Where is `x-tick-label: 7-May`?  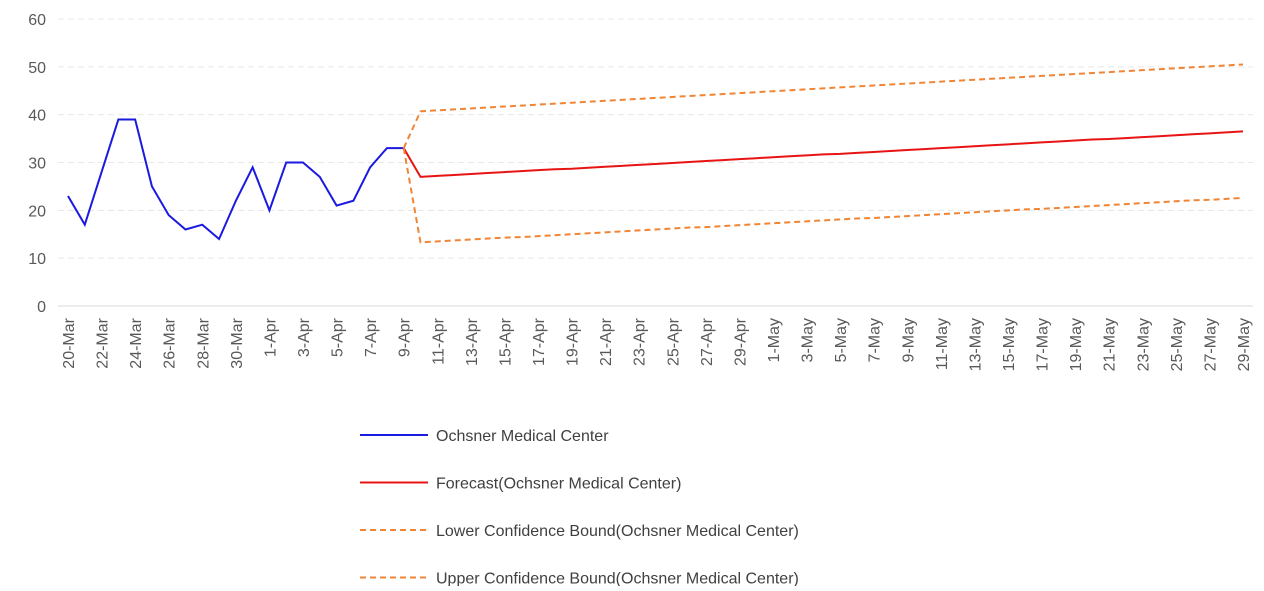
x-tick-label: 7-May is located at coordinates (875, 340).